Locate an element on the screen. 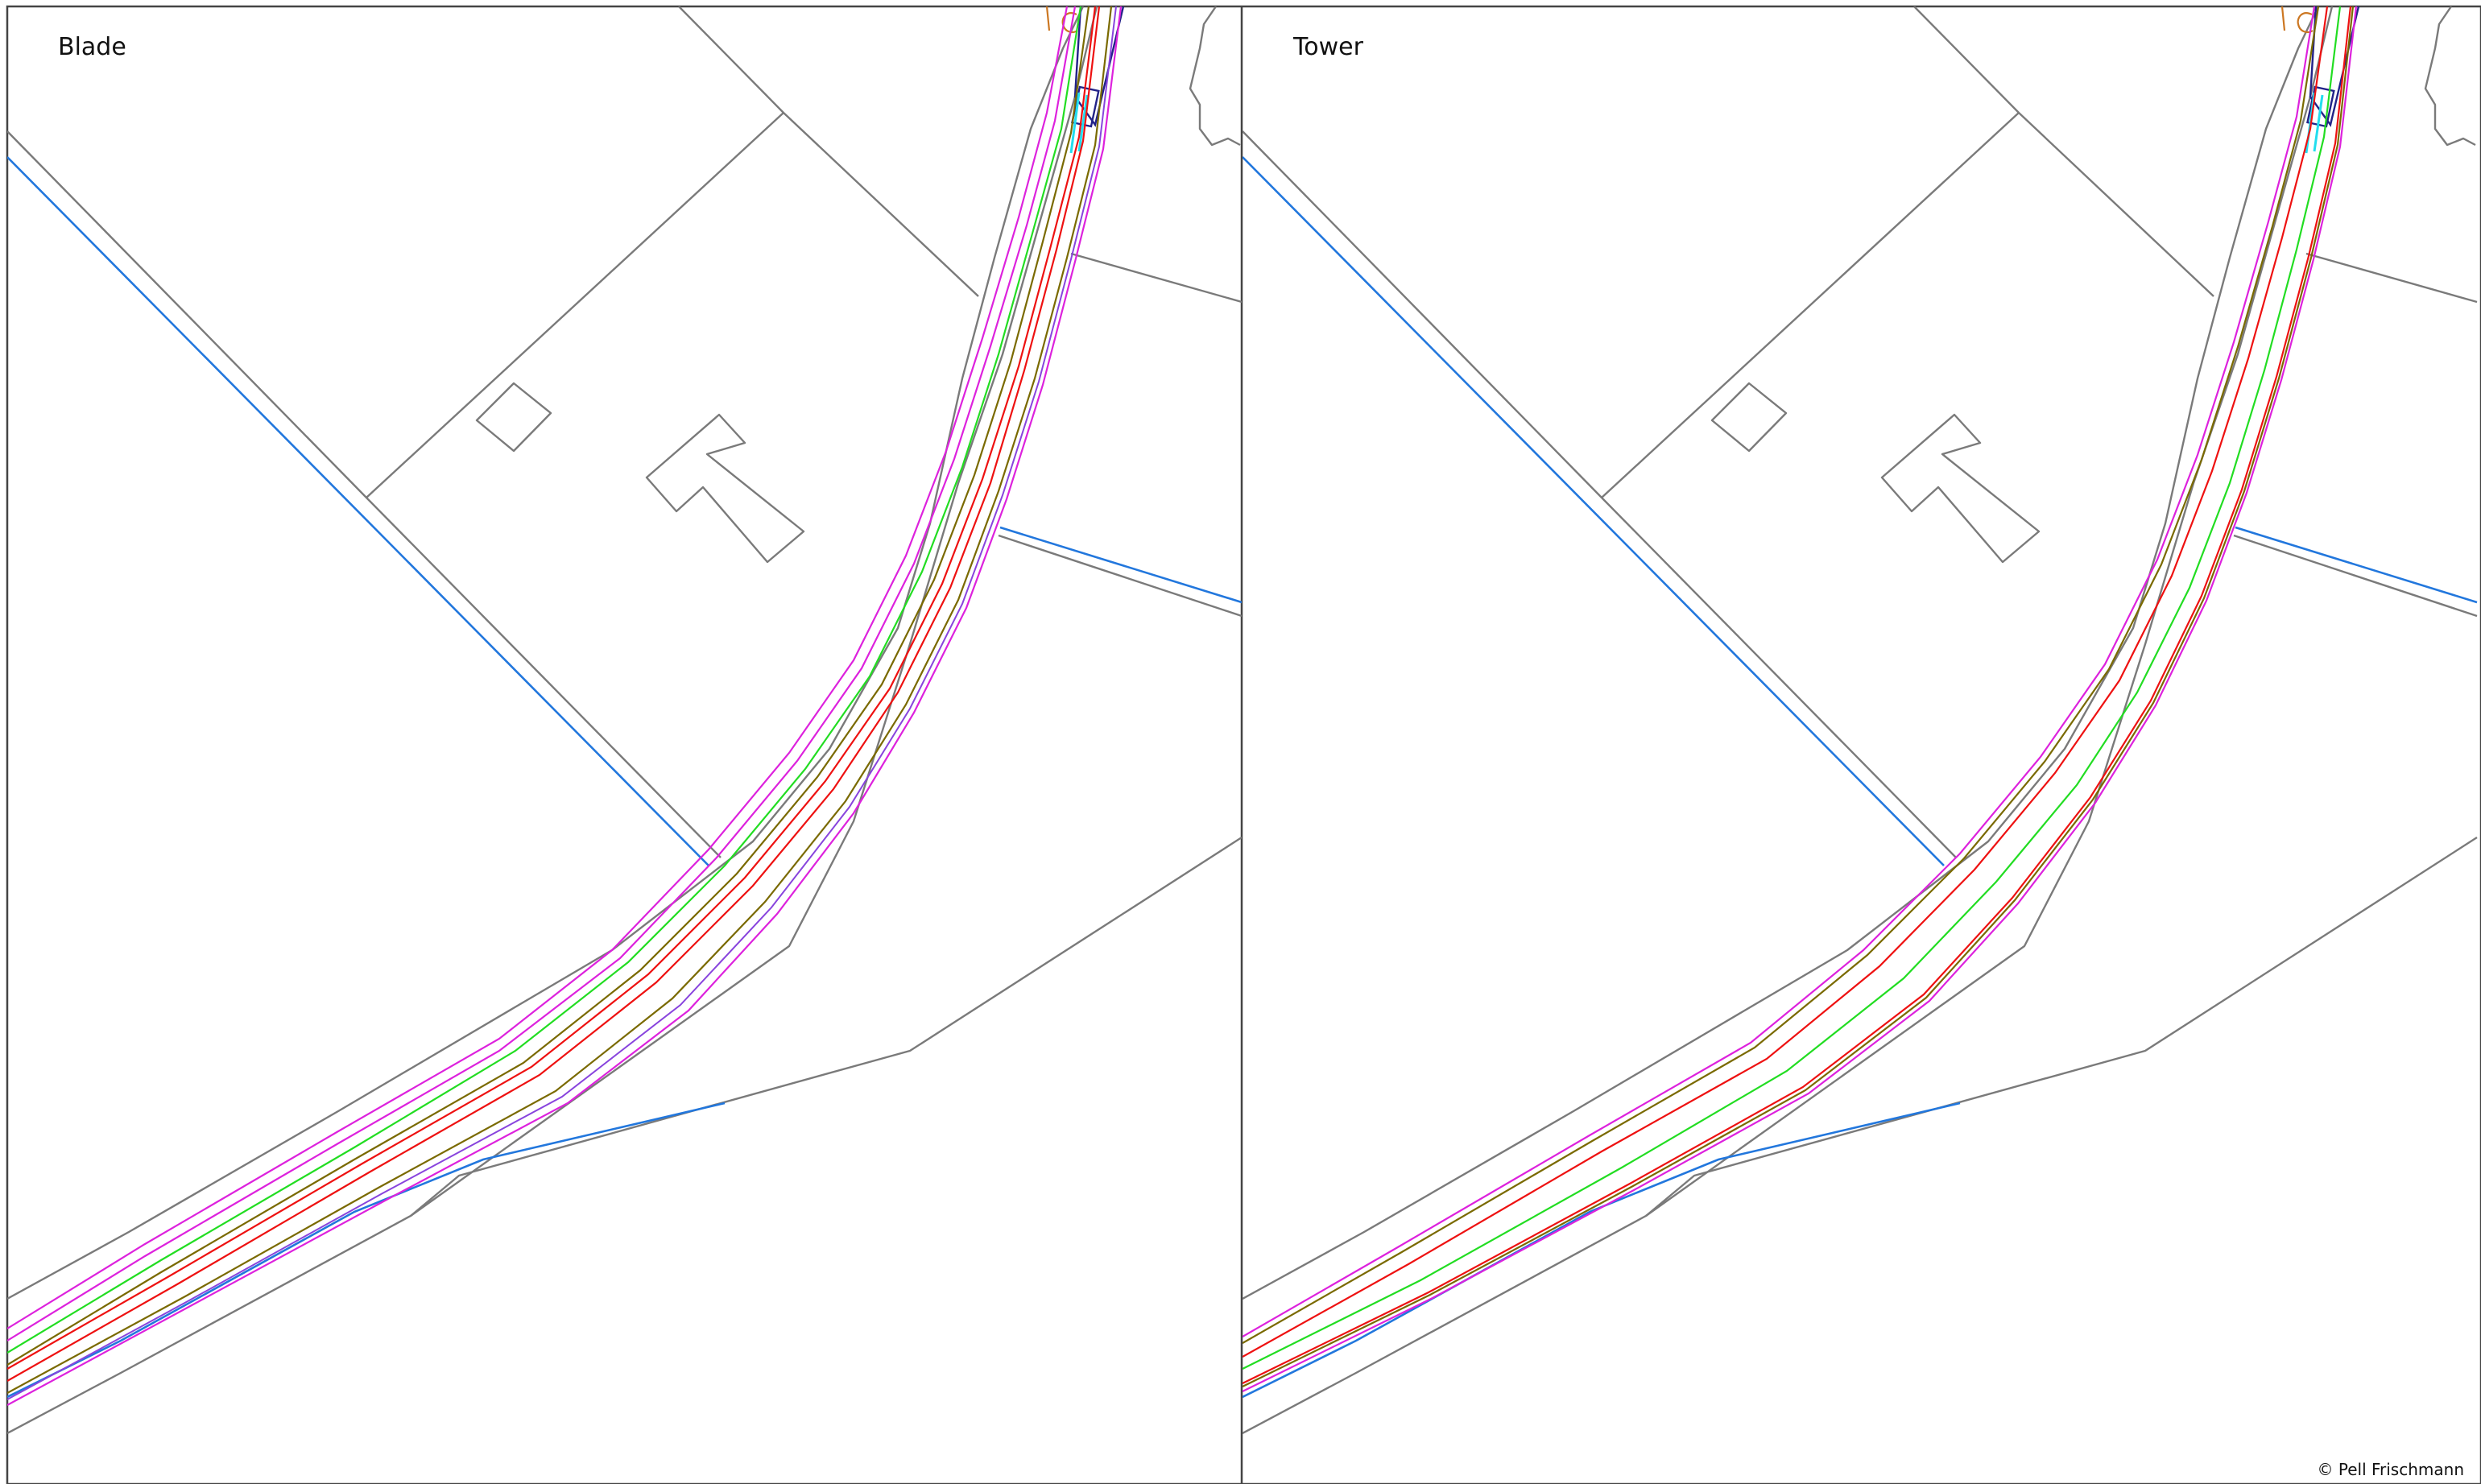  panel-title-tower: Tower is located at coordinates (1328, 47).